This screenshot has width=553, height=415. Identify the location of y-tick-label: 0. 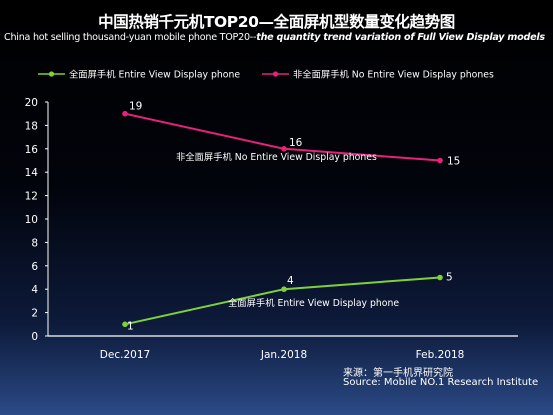
(34, 337).